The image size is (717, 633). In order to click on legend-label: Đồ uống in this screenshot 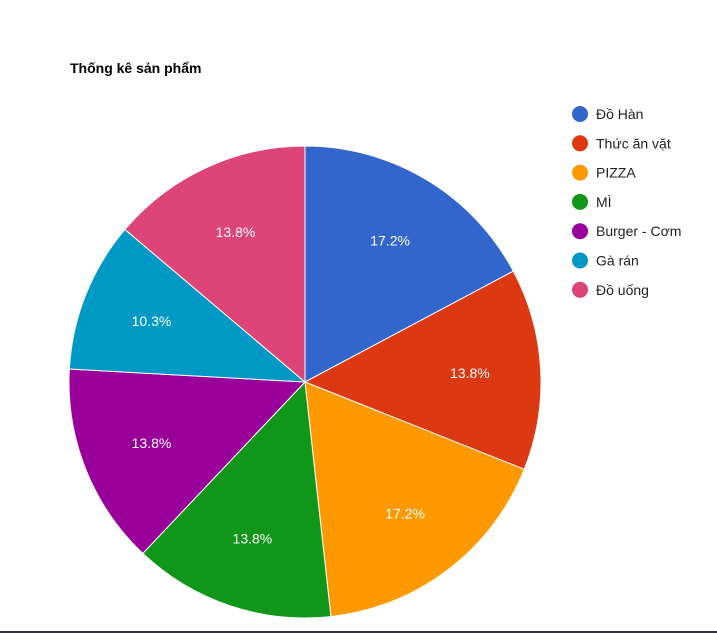, I will do `click(622, 290)`.